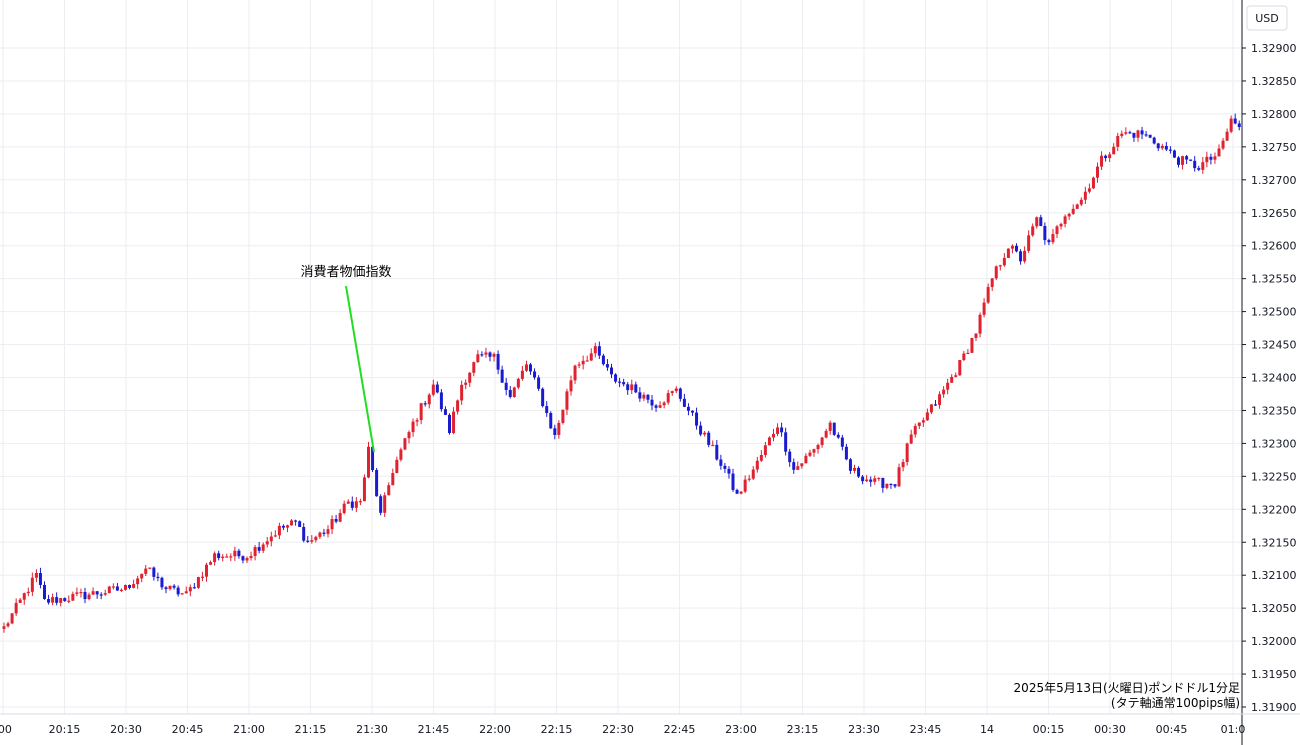 Image resolution: width=1300 pixels, height=745 pixels. Describe the element at coordinates (741, 729) in the screenshot. I see `time-tick-label: 23:00` at that location.